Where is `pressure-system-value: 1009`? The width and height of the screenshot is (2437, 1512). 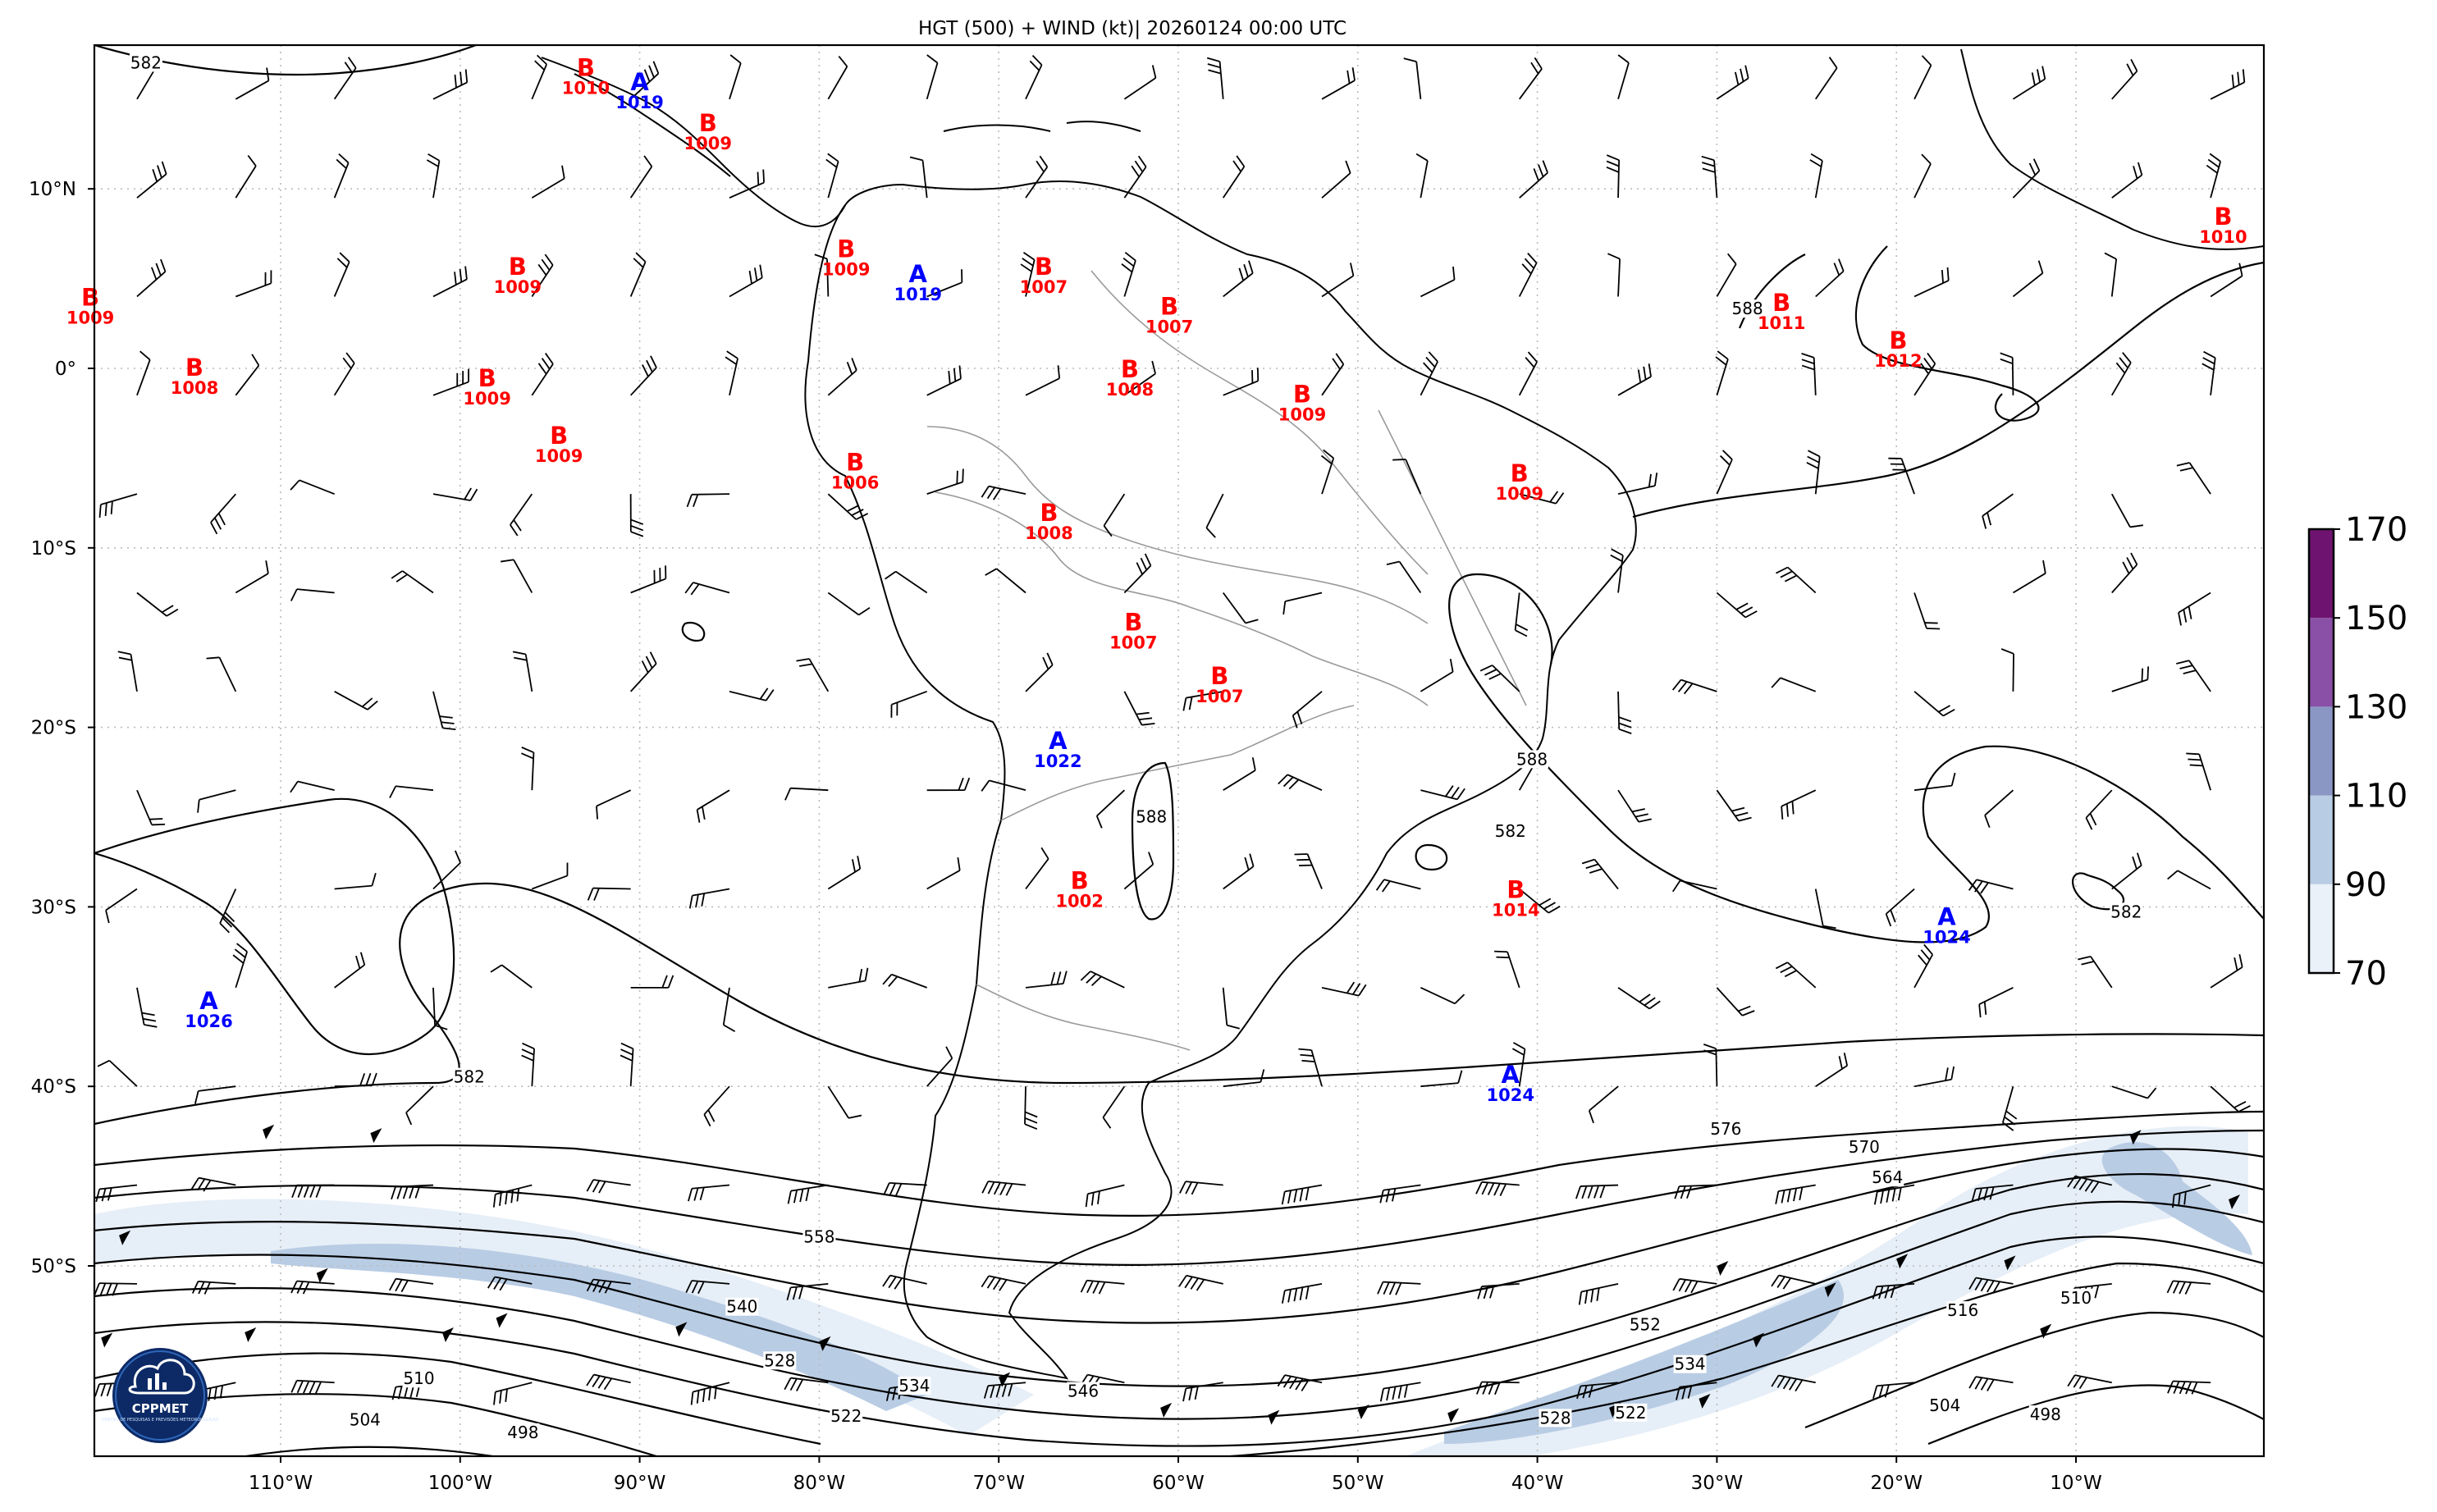
pressure-system-value: 1009 is located at coordinates (486, 399).